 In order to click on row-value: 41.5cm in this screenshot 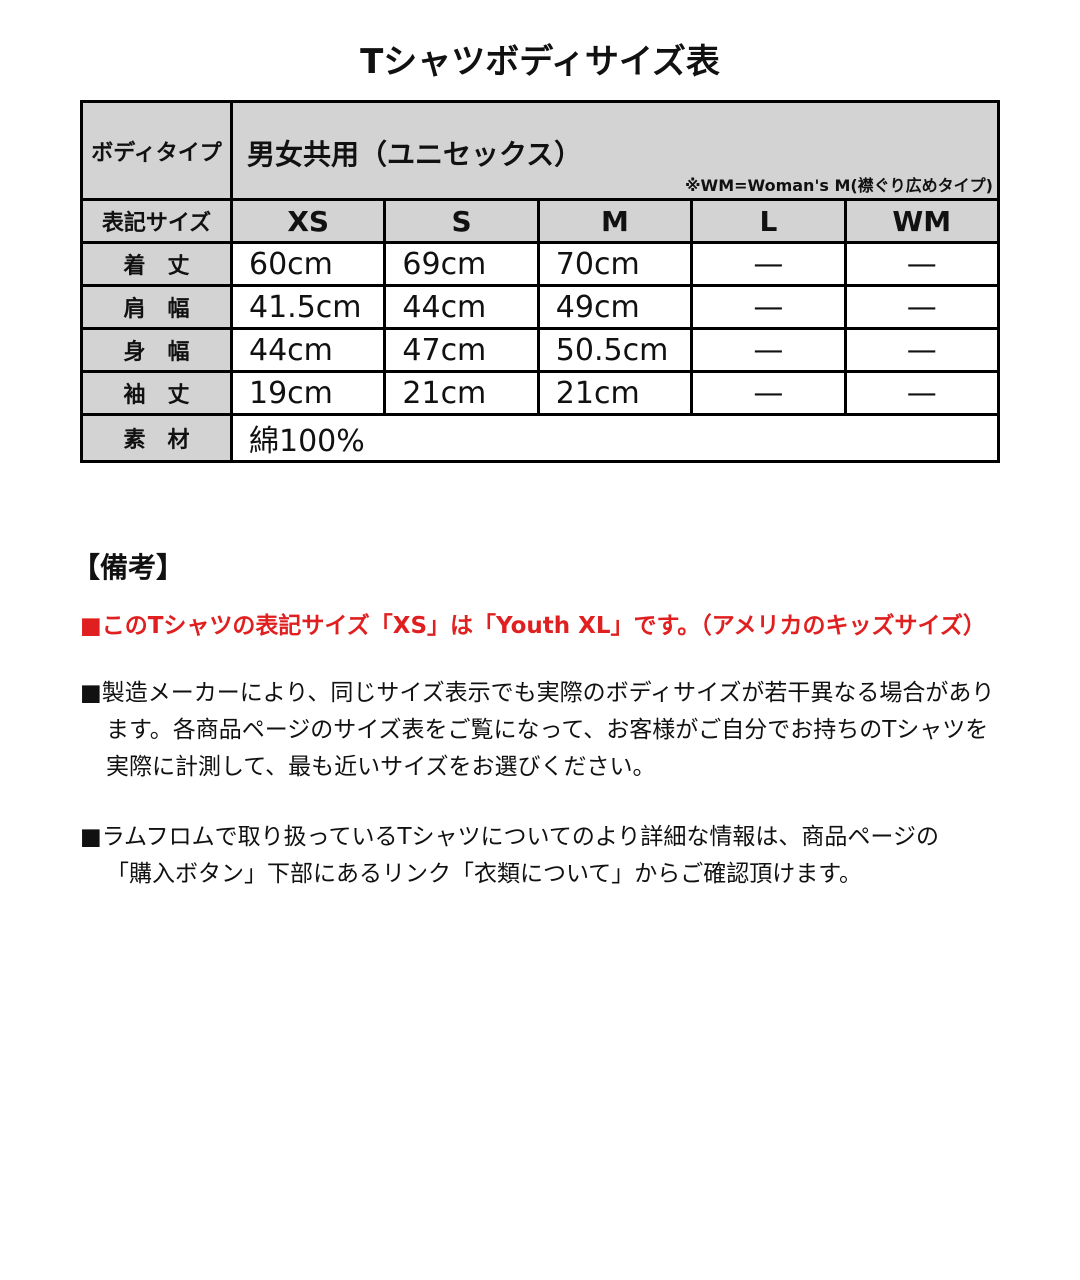, I will do `click(308, 307)`.